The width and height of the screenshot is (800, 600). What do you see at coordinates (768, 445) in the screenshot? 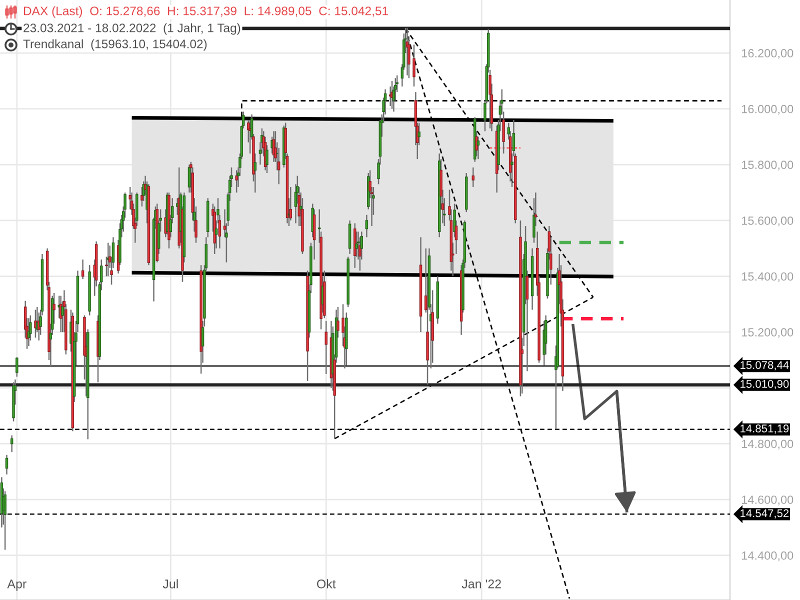
I see `y-tick-label: 14.800,00` at bounding box center [768, 445].